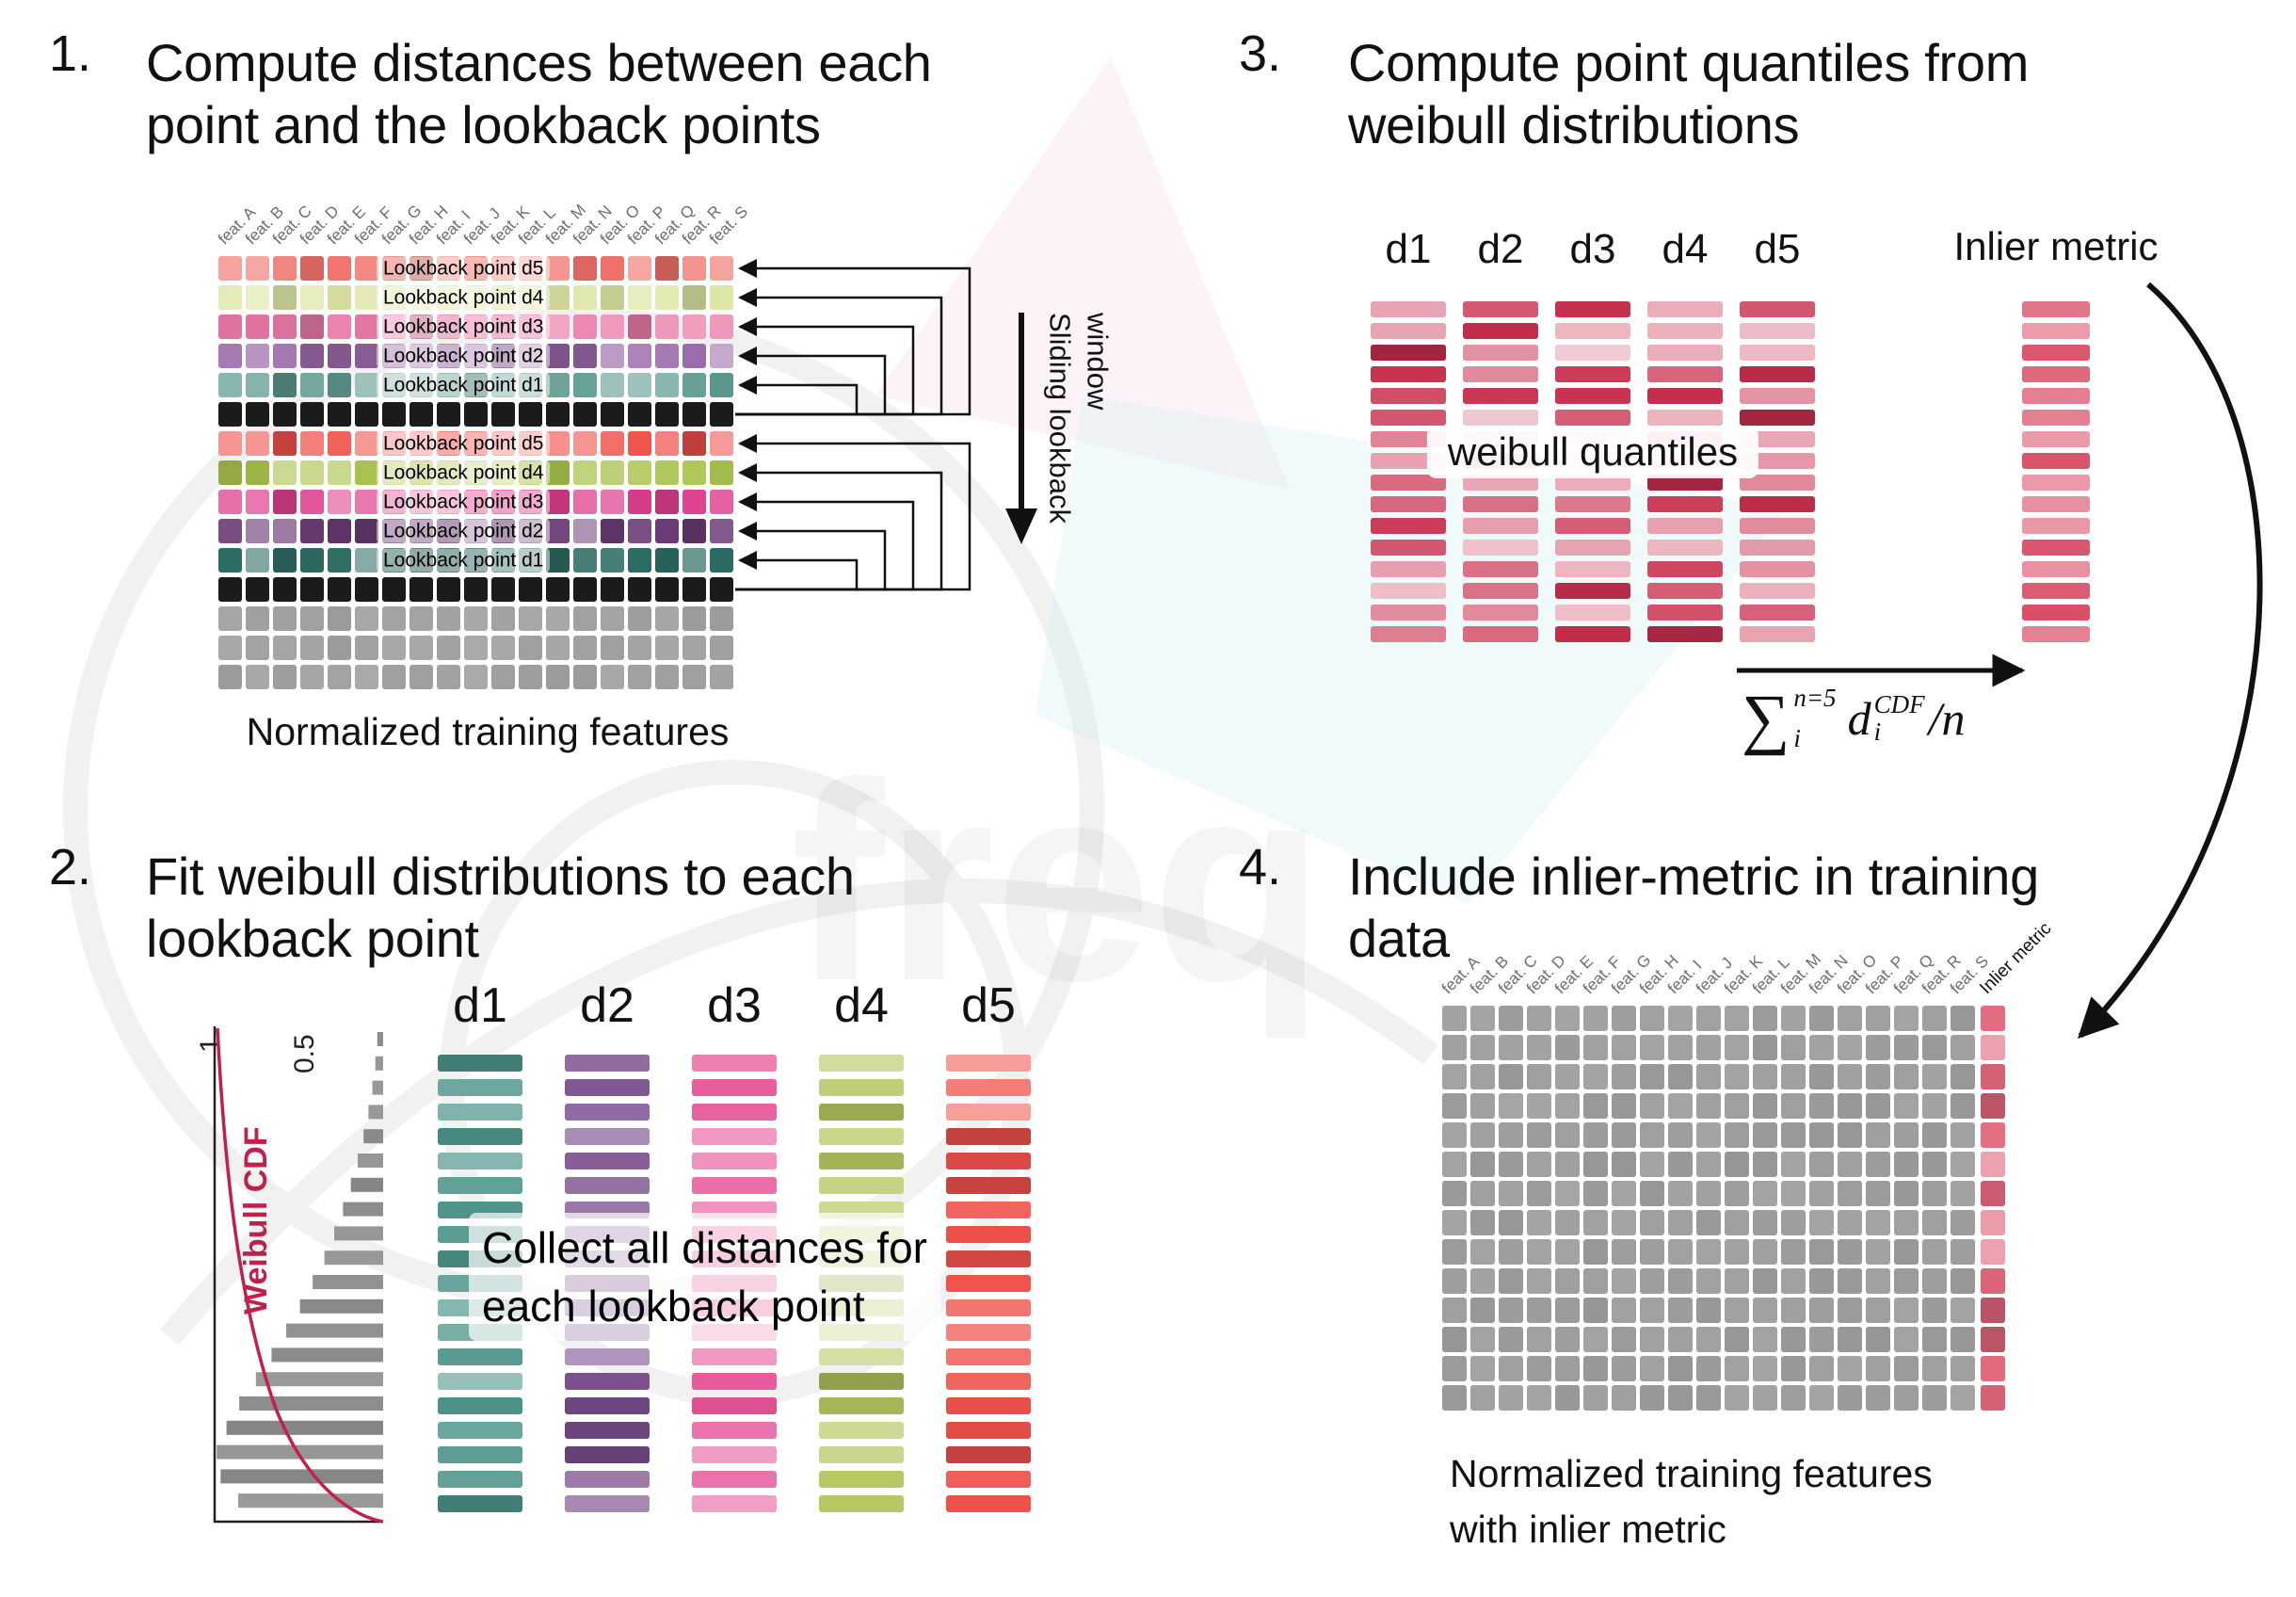 The image size is (2296, 1597). Describe the element at coordinates (464, 356) in the screenshot. I see `lookback-row-label: Lookback point d2` at that location.